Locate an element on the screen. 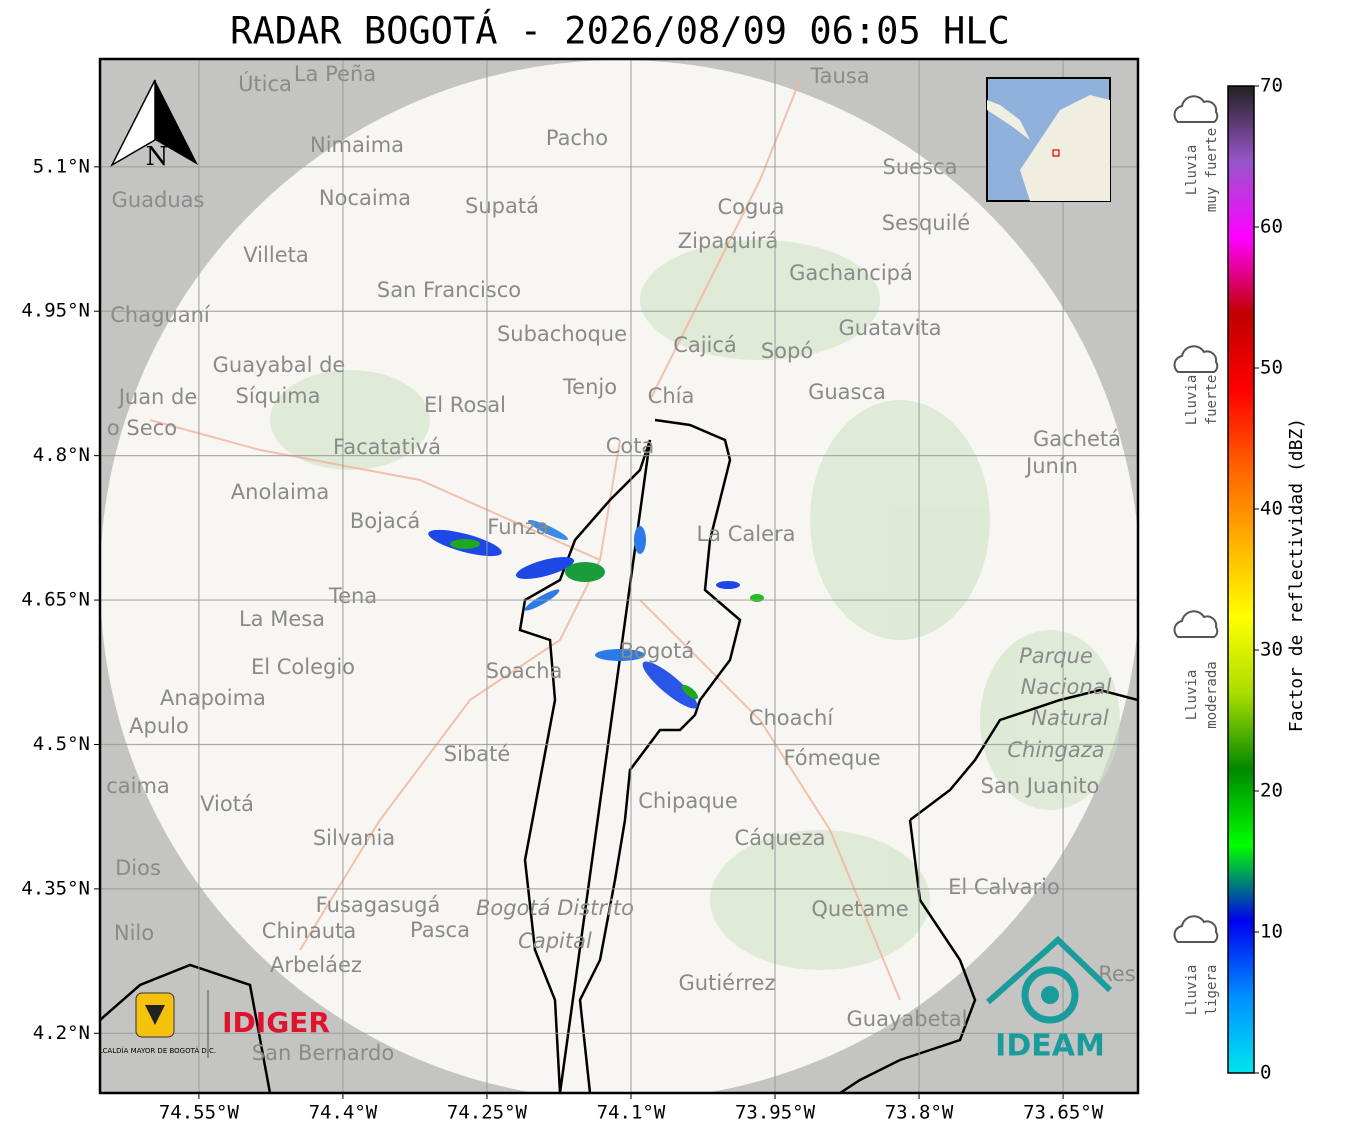 The height and width of the screenshot is (1143, 1349). ideam-text: IDEAM is located at coordinates (1050, 1046).